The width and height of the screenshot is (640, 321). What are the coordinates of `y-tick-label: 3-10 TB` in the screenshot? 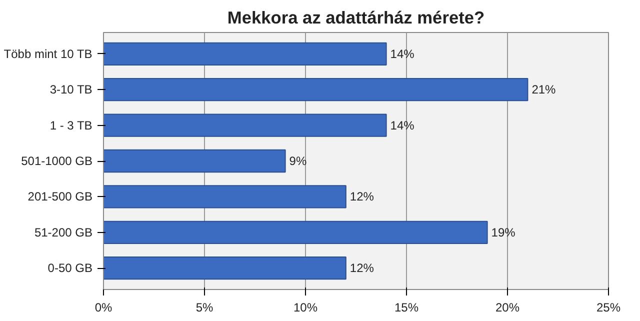 It's located at (71, 89).